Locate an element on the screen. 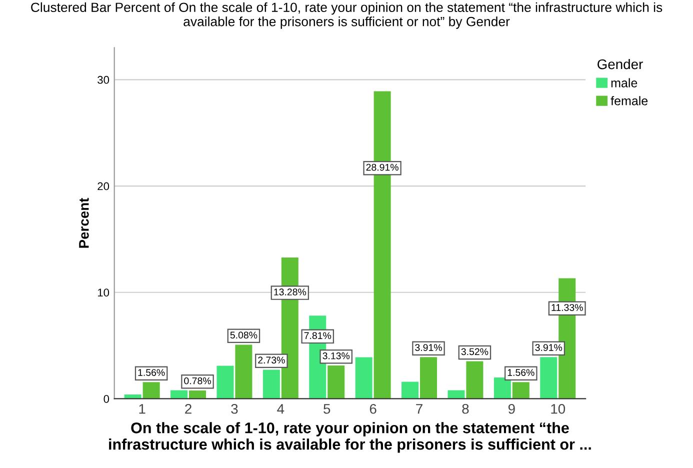  y-axis-title: Percent is located at coordinates (84, 223).